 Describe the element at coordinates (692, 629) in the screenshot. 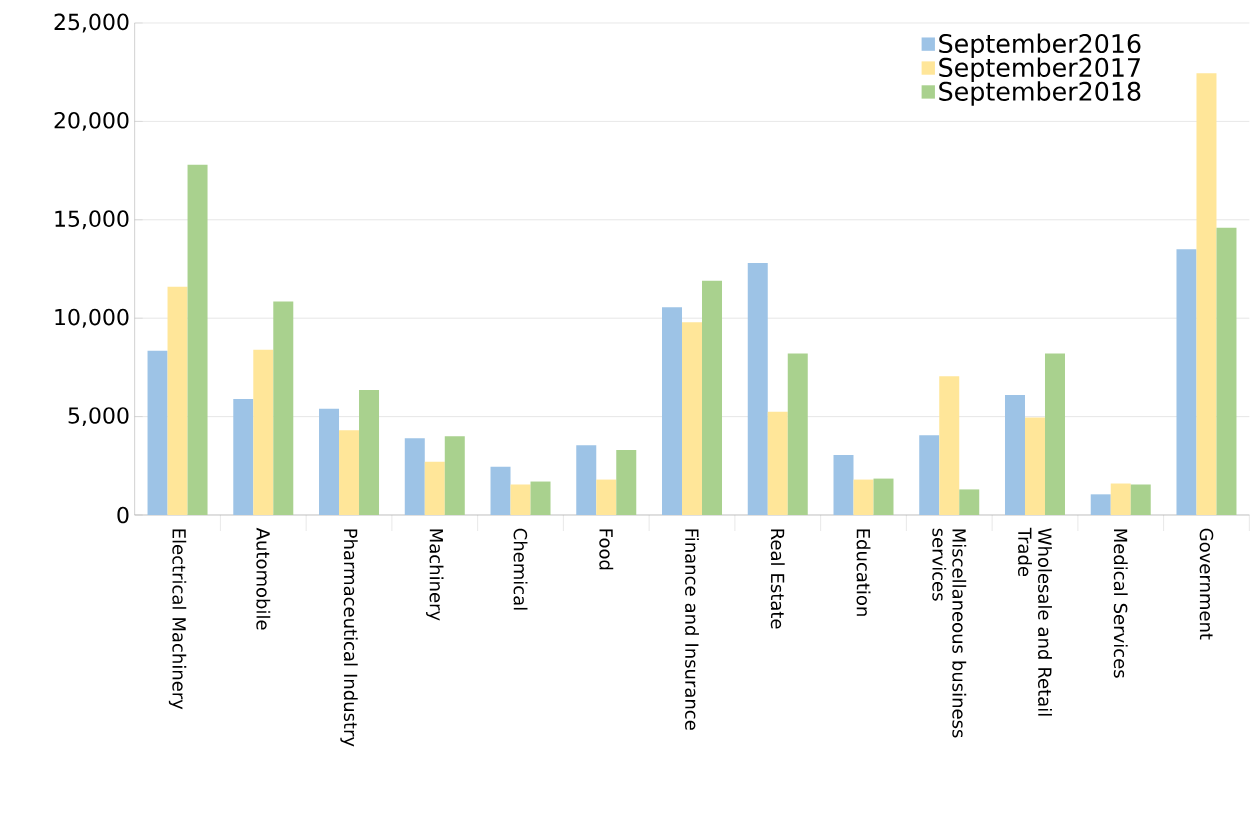

I see `x-tick-label: Finance and Insurance` at that location.